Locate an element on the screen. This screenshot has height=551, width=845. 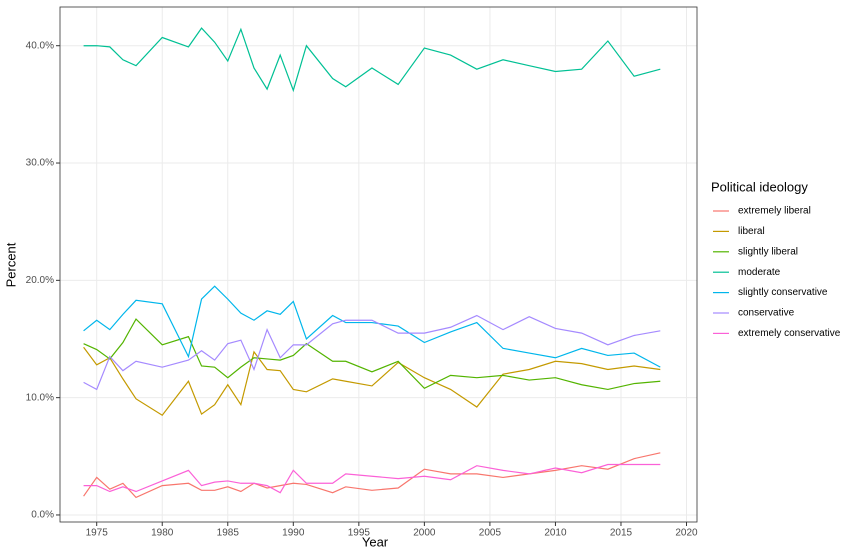
legend-label: liberal is located at coordinates (751, 231).